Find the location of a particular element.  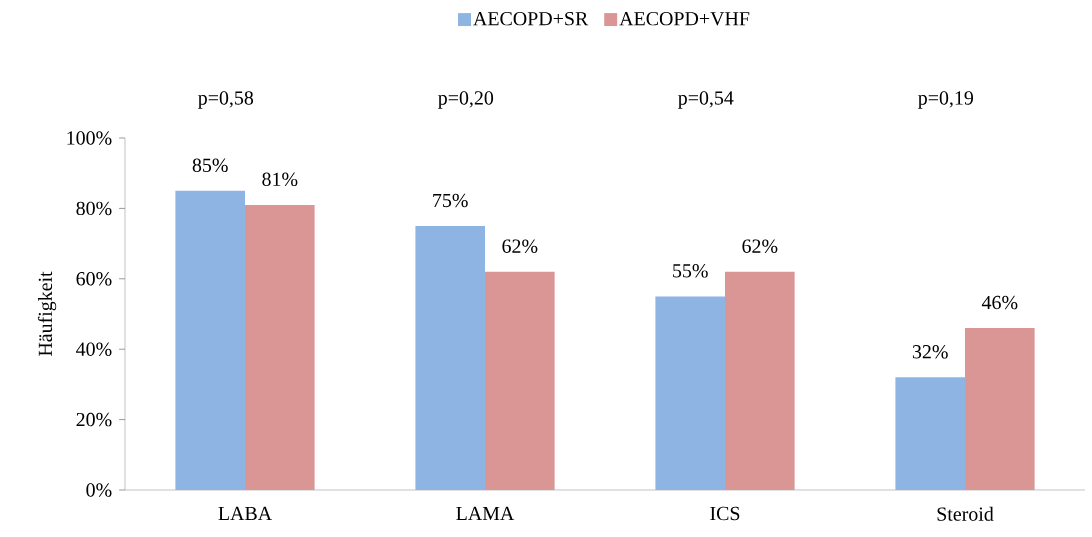

legend-label: AECOPD+VHF is located at coordinates (684, 18).